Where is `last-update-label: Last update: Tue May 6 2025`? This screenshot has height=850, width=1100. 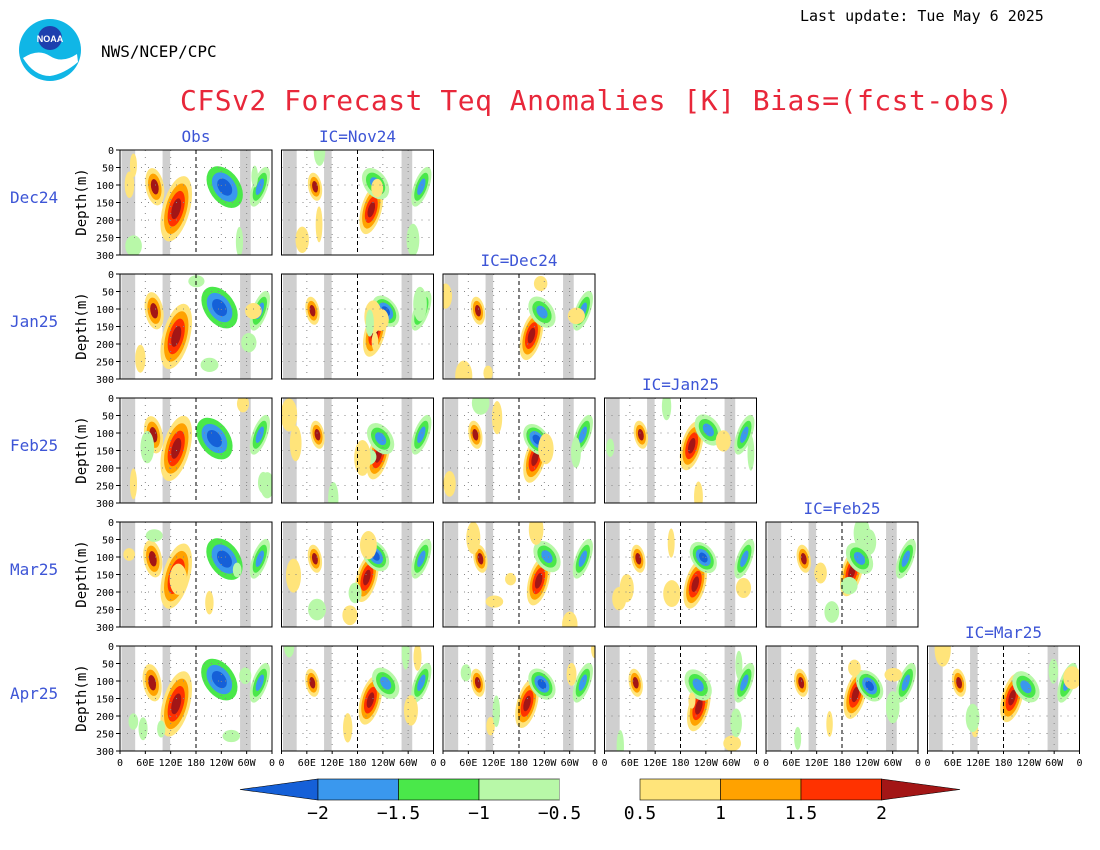 last-update-label: Last update: Tue May 6 2025 is located at coordinates (922, 16).